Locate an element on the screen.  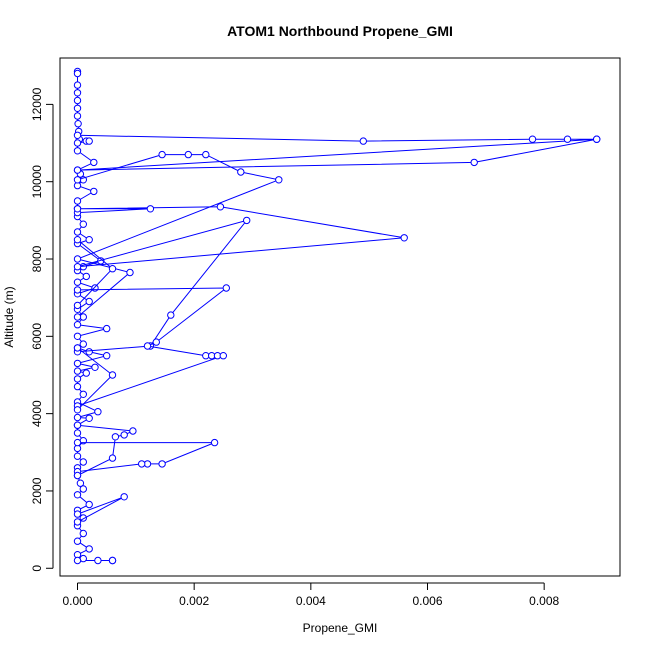
x-tick-label: 0.008 is located at coordinates (544, 601).